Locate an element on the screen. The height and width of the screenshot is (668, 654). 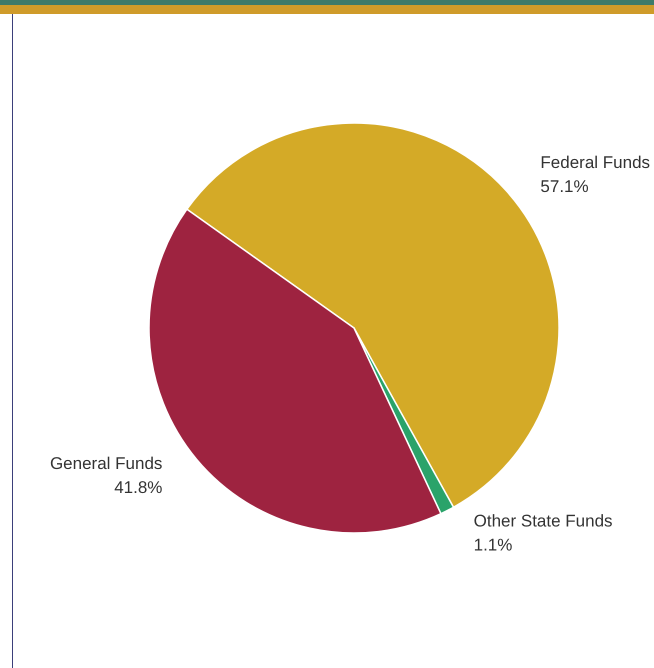
data-label: 1.1% is located at coordinates (493, 544).